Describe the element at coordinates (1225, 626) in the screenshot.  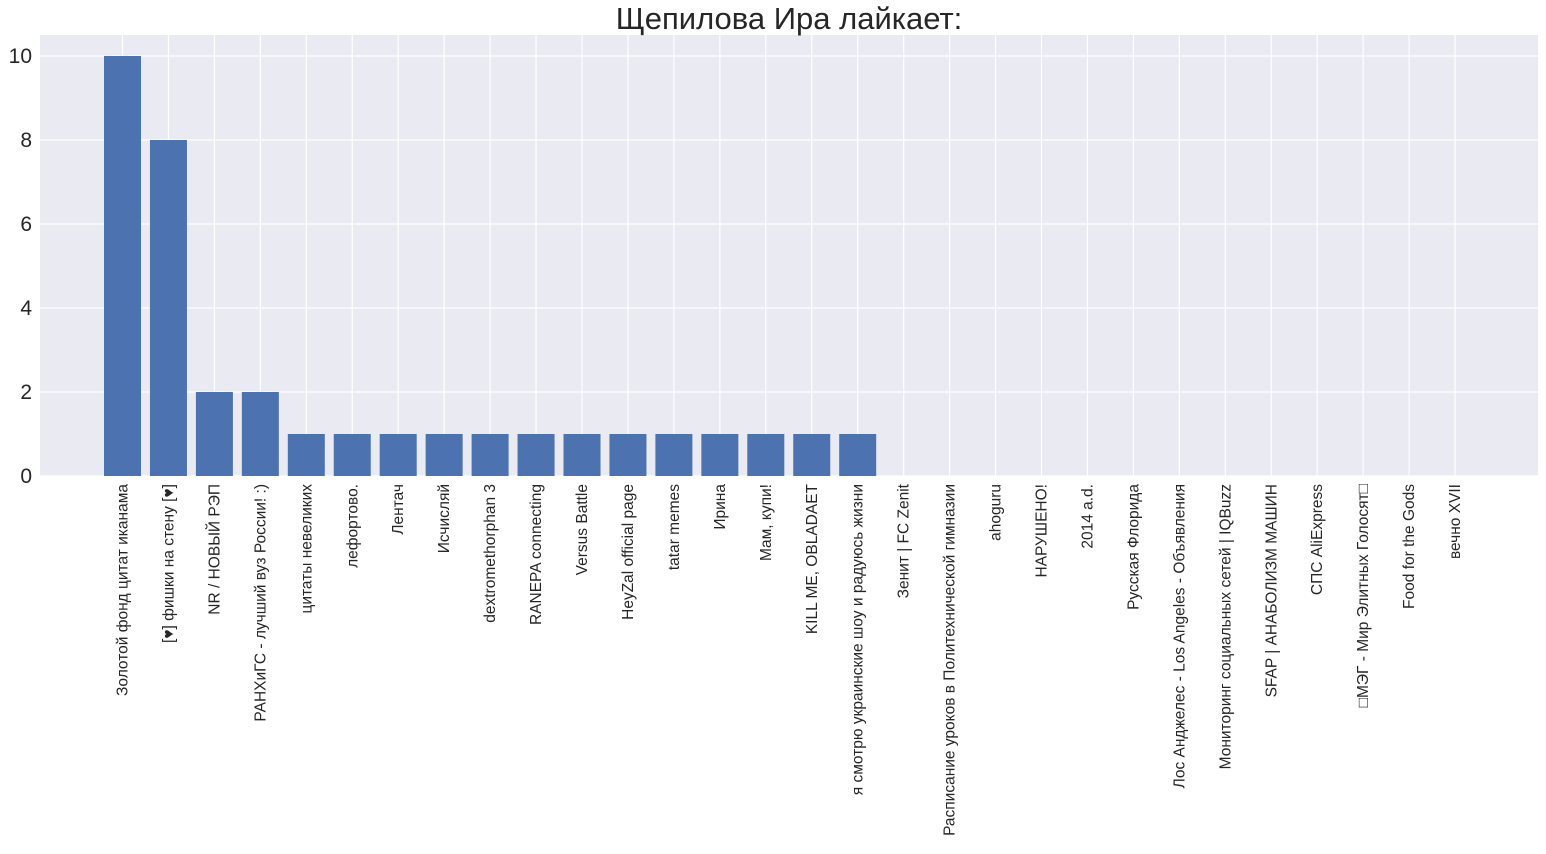
I see `x-tick-label: Мониторинг социальных сетей | IQBuzz` at that location.